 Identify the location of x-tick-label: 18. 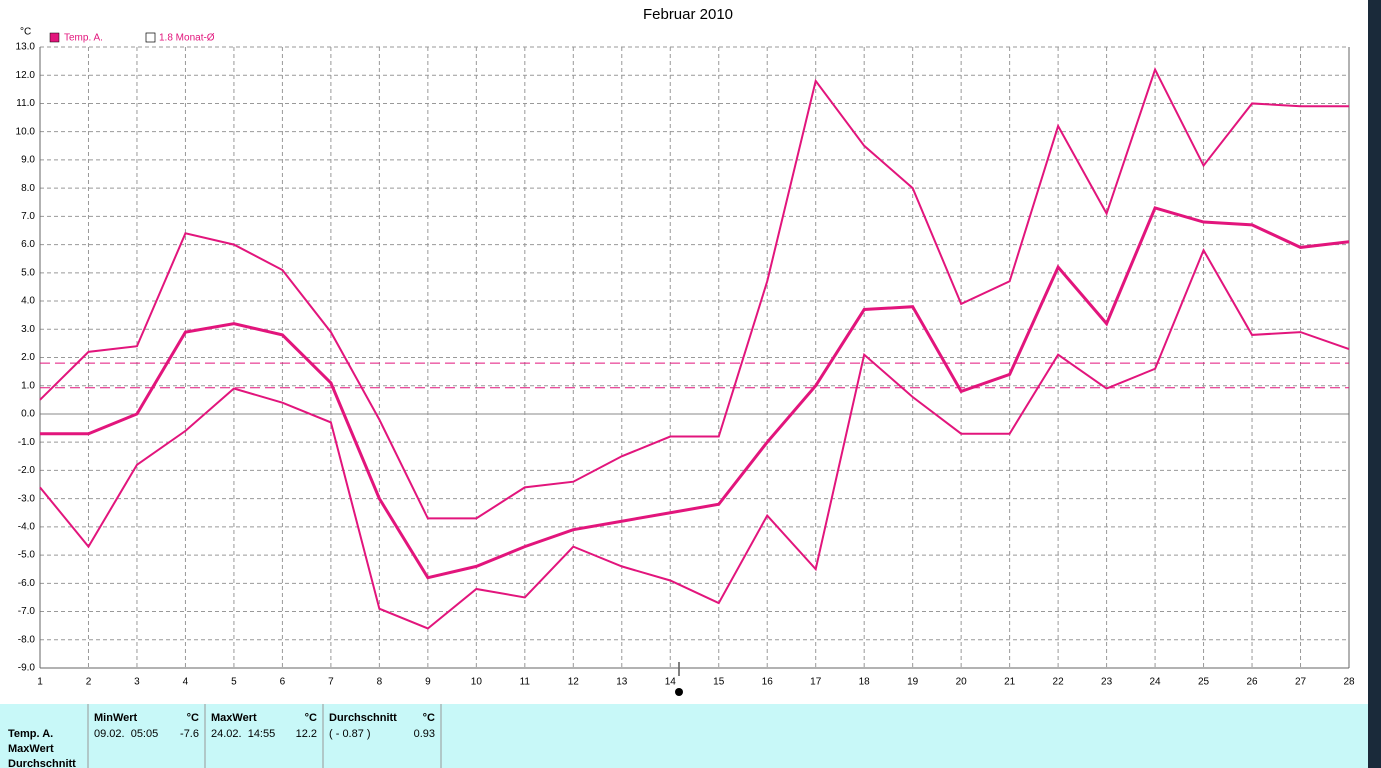
(865, 682).